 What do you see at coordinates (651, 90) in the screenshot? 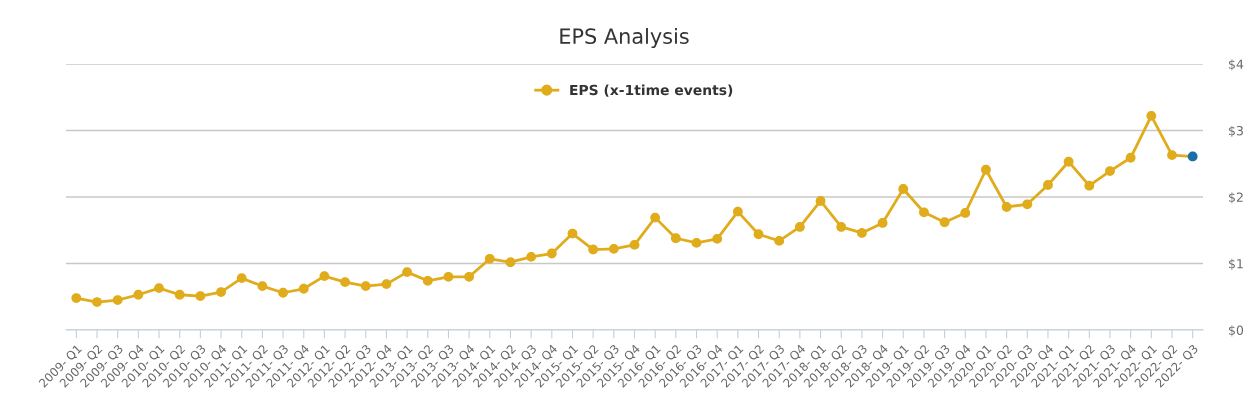
I see `legend-label: EPS (x-1time events)` at bounding box center [651, 90].